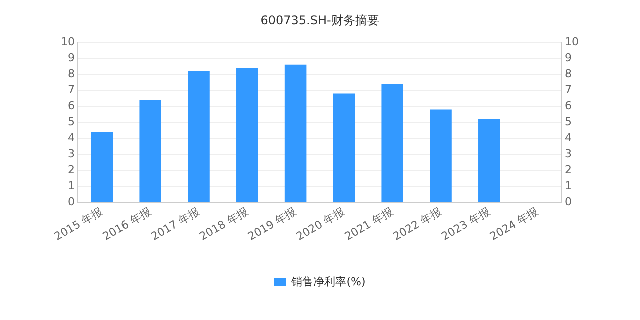 Image resolution: width=640 pixels, height=320 pixels. Describe the element at coordinates (71, 170) in the screenshot. I see `y-tick-label: 2` at that location.